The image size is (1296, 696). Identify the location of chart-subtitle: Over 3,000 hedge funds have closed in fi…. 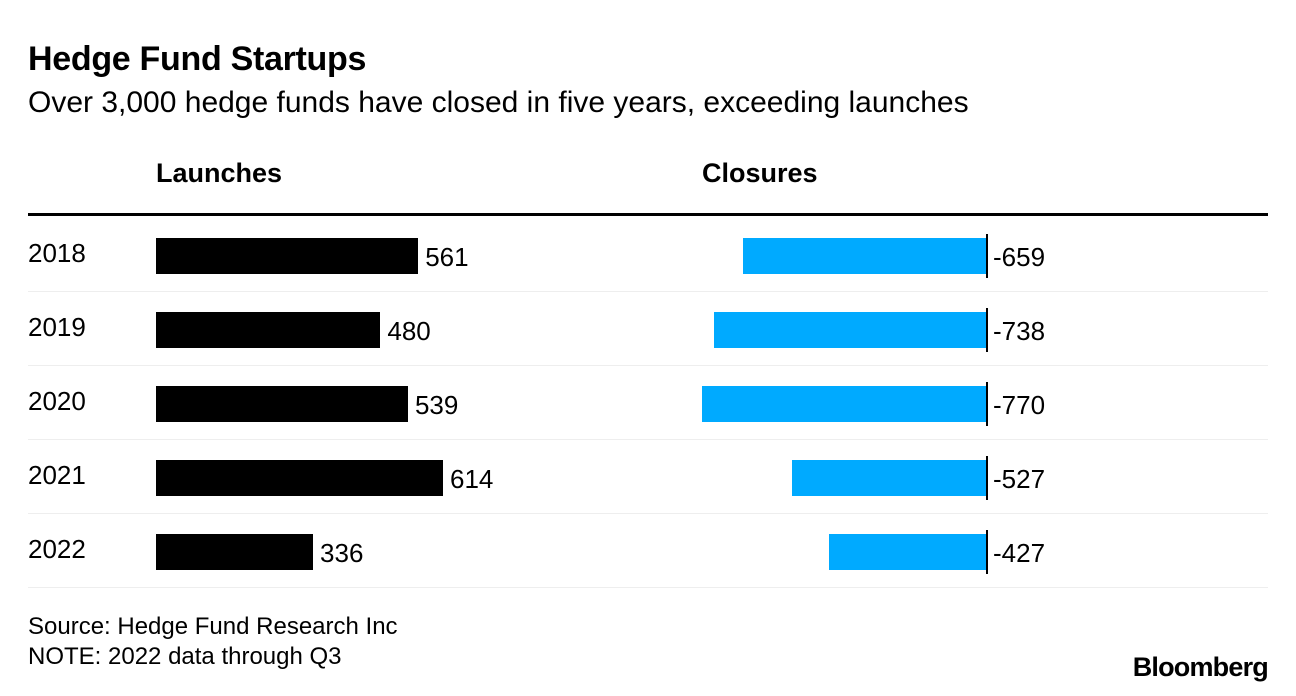
(498, 102).